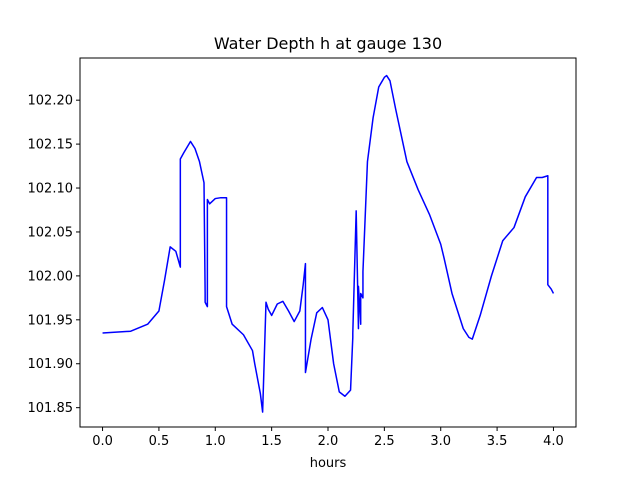 The width and height of the screenshot is (640, 480). I want to click on y-tick-label: 101.85, so click(51, 408).